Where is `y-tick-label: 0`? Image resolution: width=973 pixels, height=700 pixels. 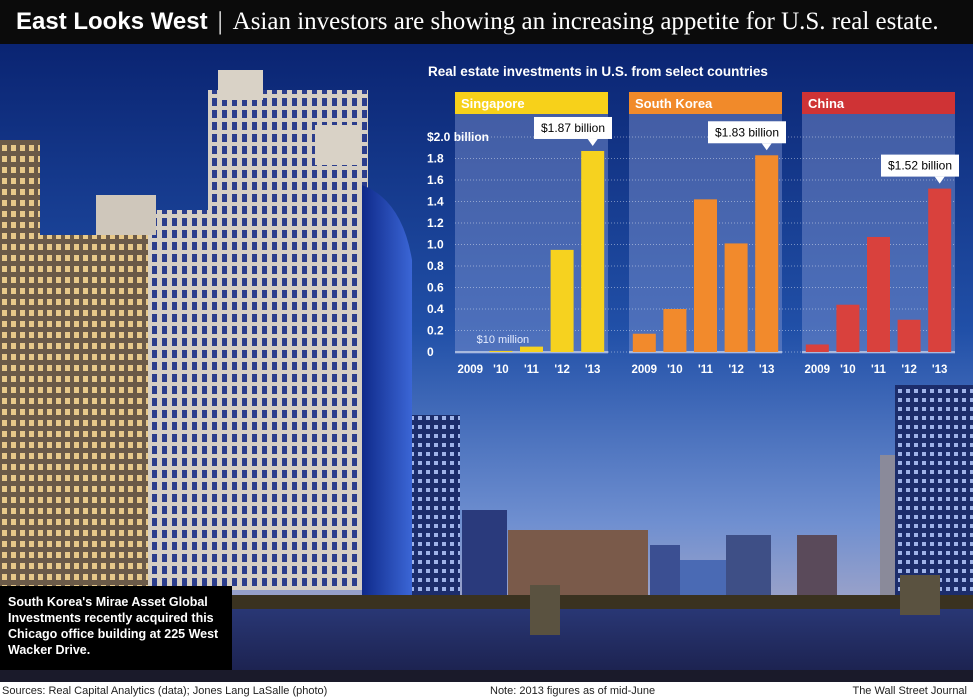 y-tick-label: 0 is located at coordinates (430, 352).